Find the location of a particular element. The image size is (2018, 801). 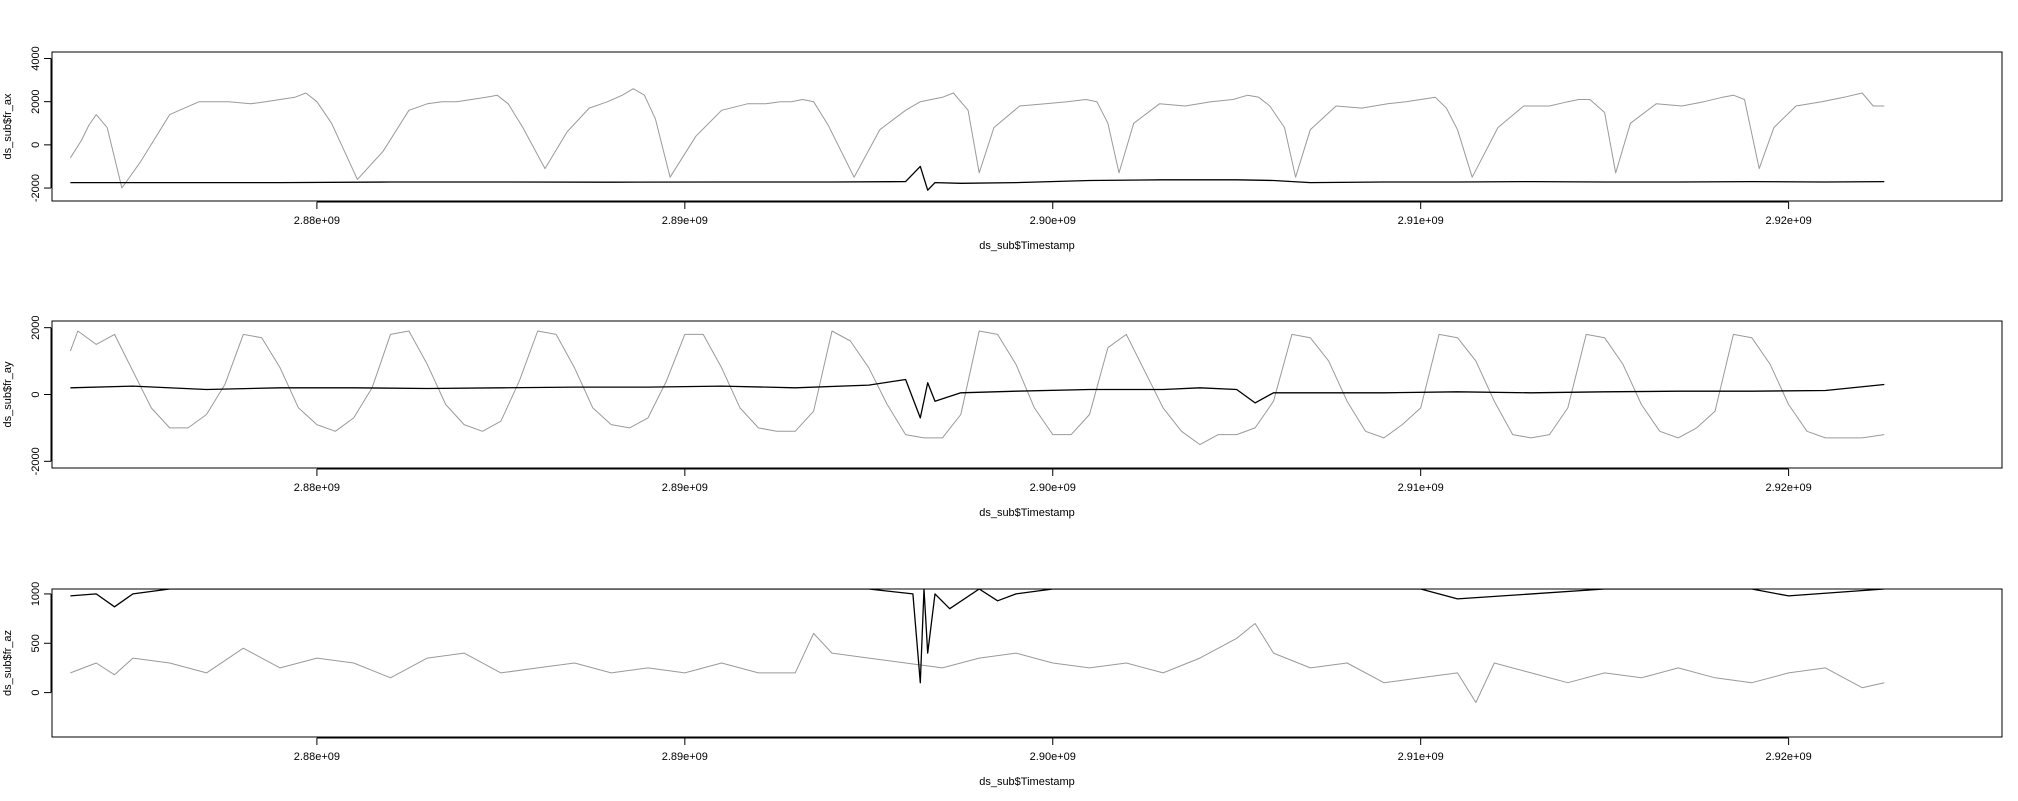

y-axis-label: ds_sub$fr_az is located at coordinates (8, 663).